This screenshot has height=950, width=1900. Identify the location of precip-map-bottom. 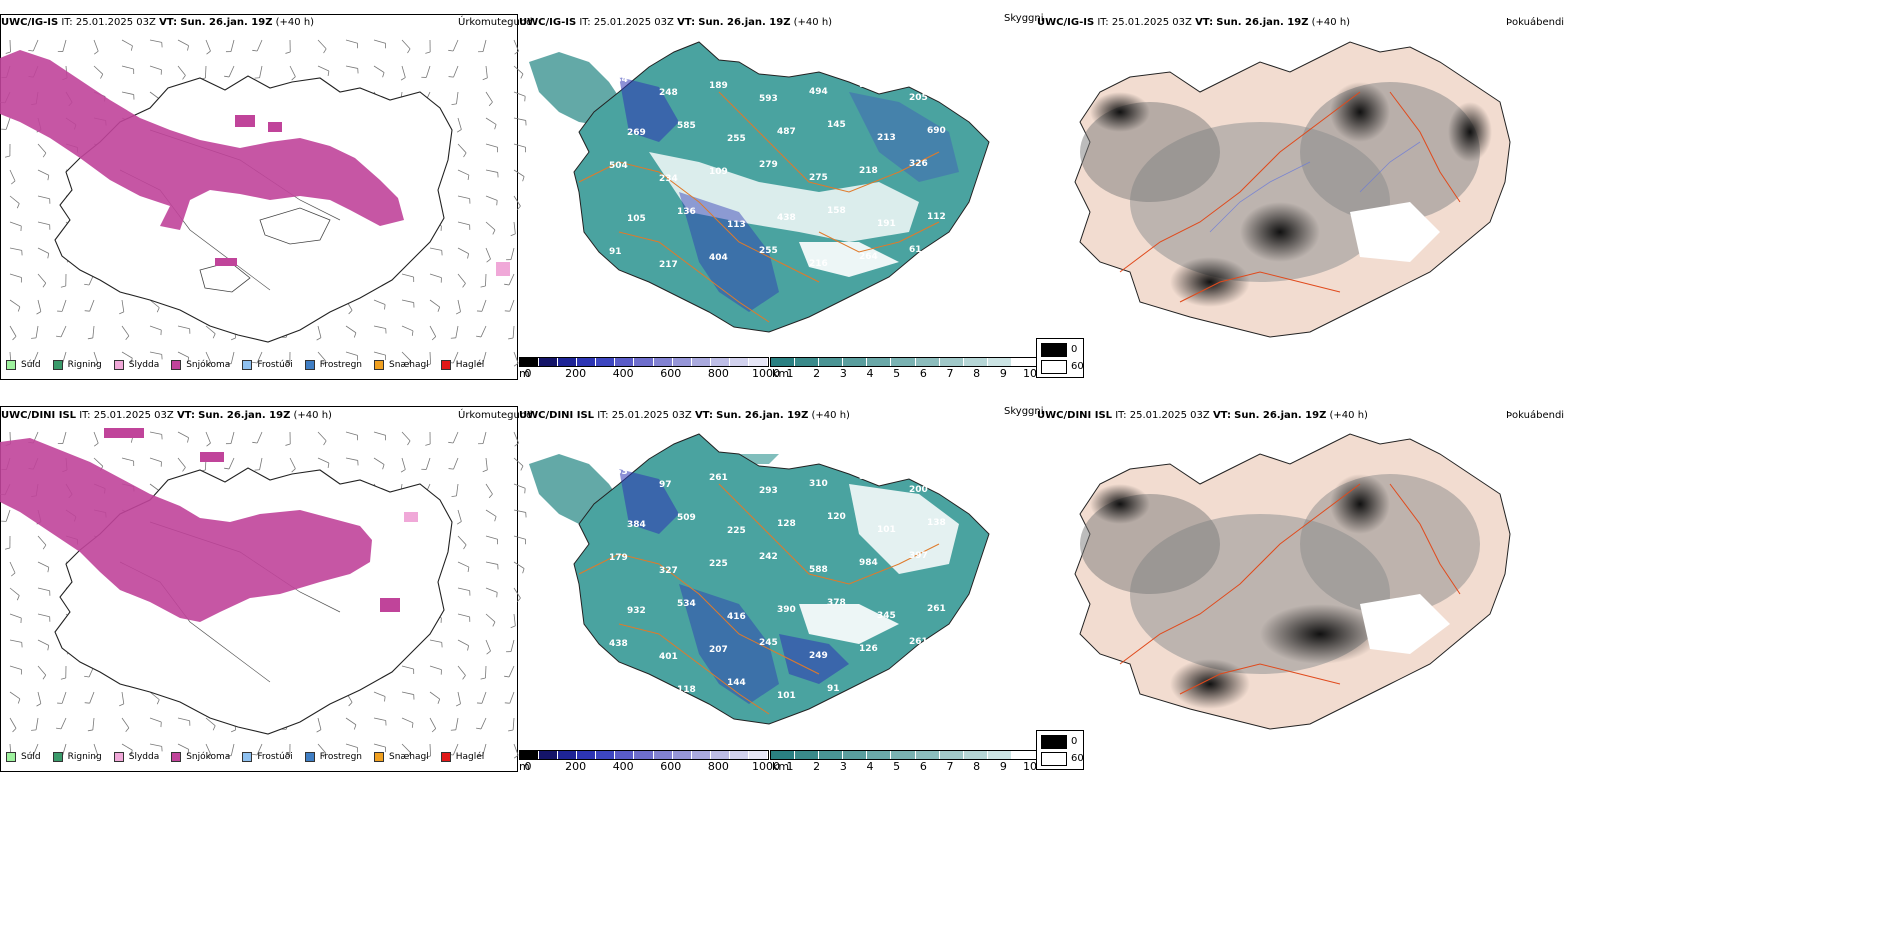
(263, 593).